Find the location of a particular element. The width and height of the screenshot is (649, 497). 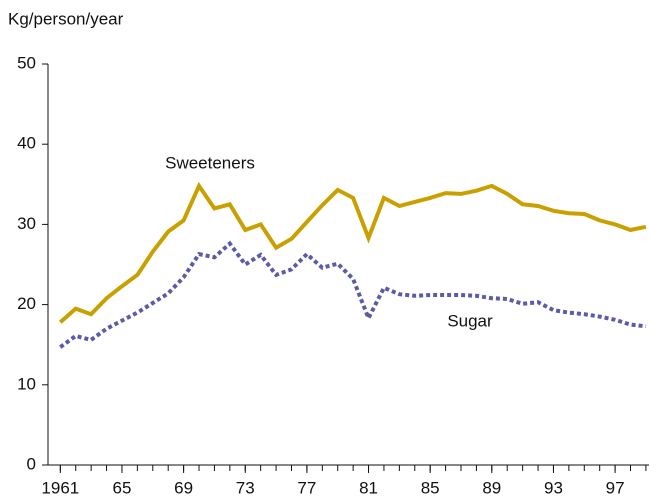

x-tick-label: 77 is located at coordinates (306, 487).